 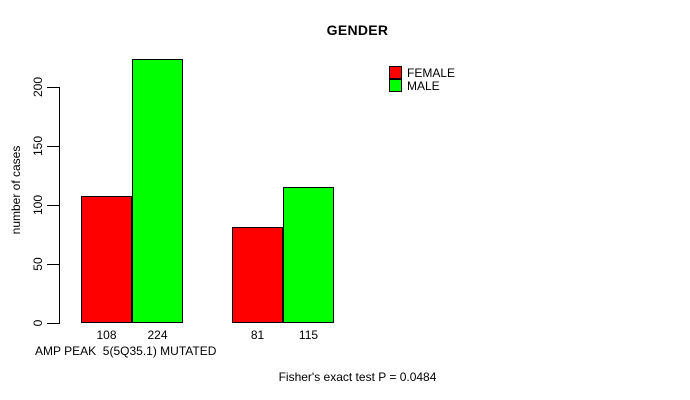 I want to click on bar-value-label: 115, so click(x=308, y=335).